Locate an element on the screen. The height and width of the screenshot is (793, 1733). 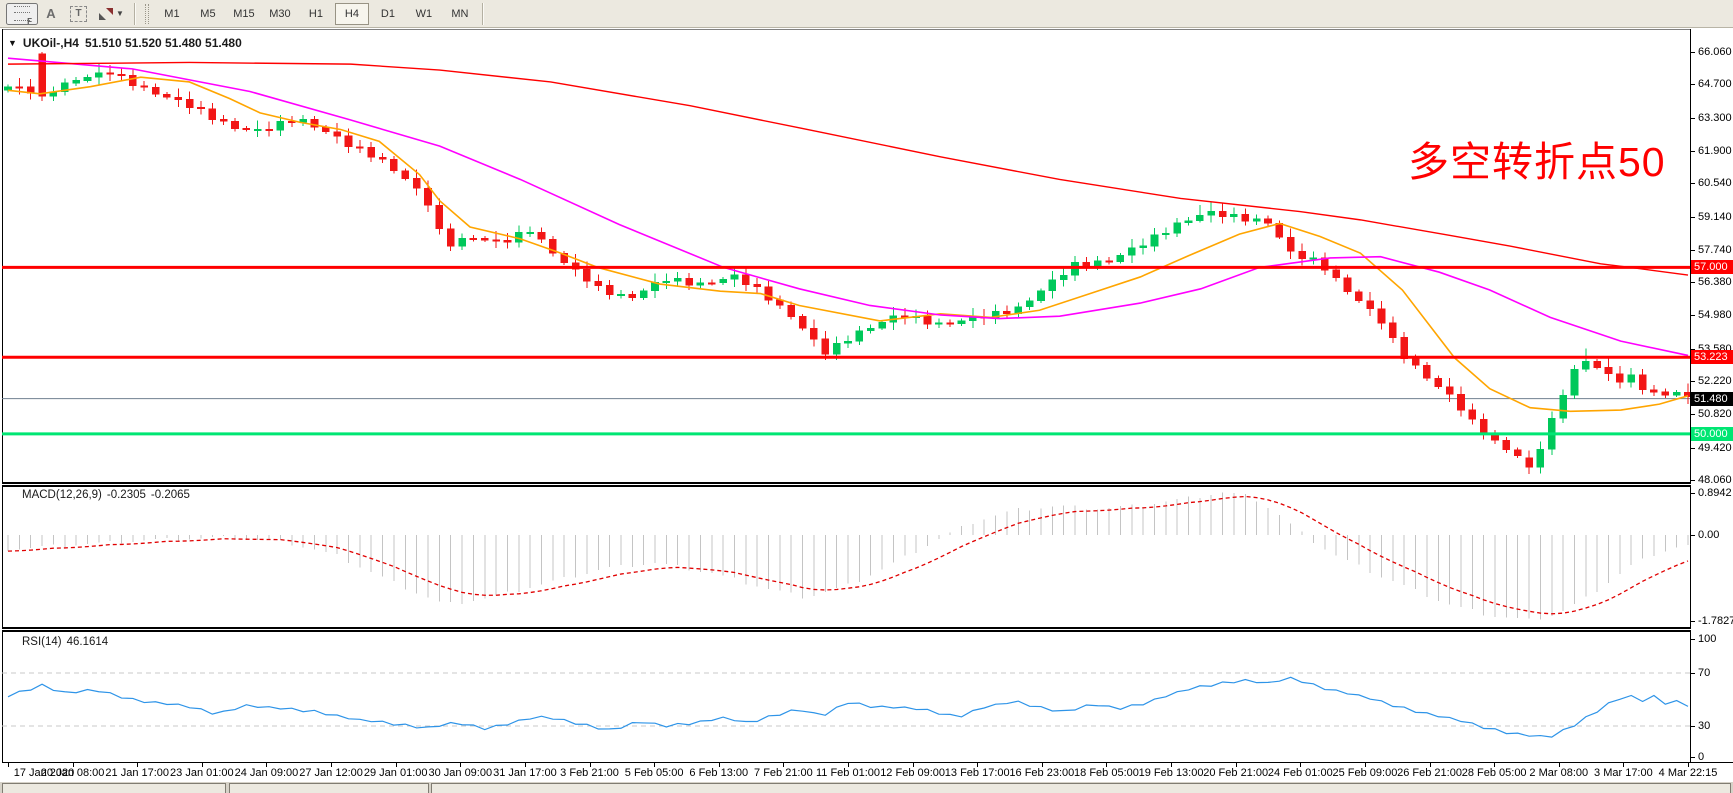
x-axis-label: 27 Jan 12:00 is located at coordinates (331, 773).